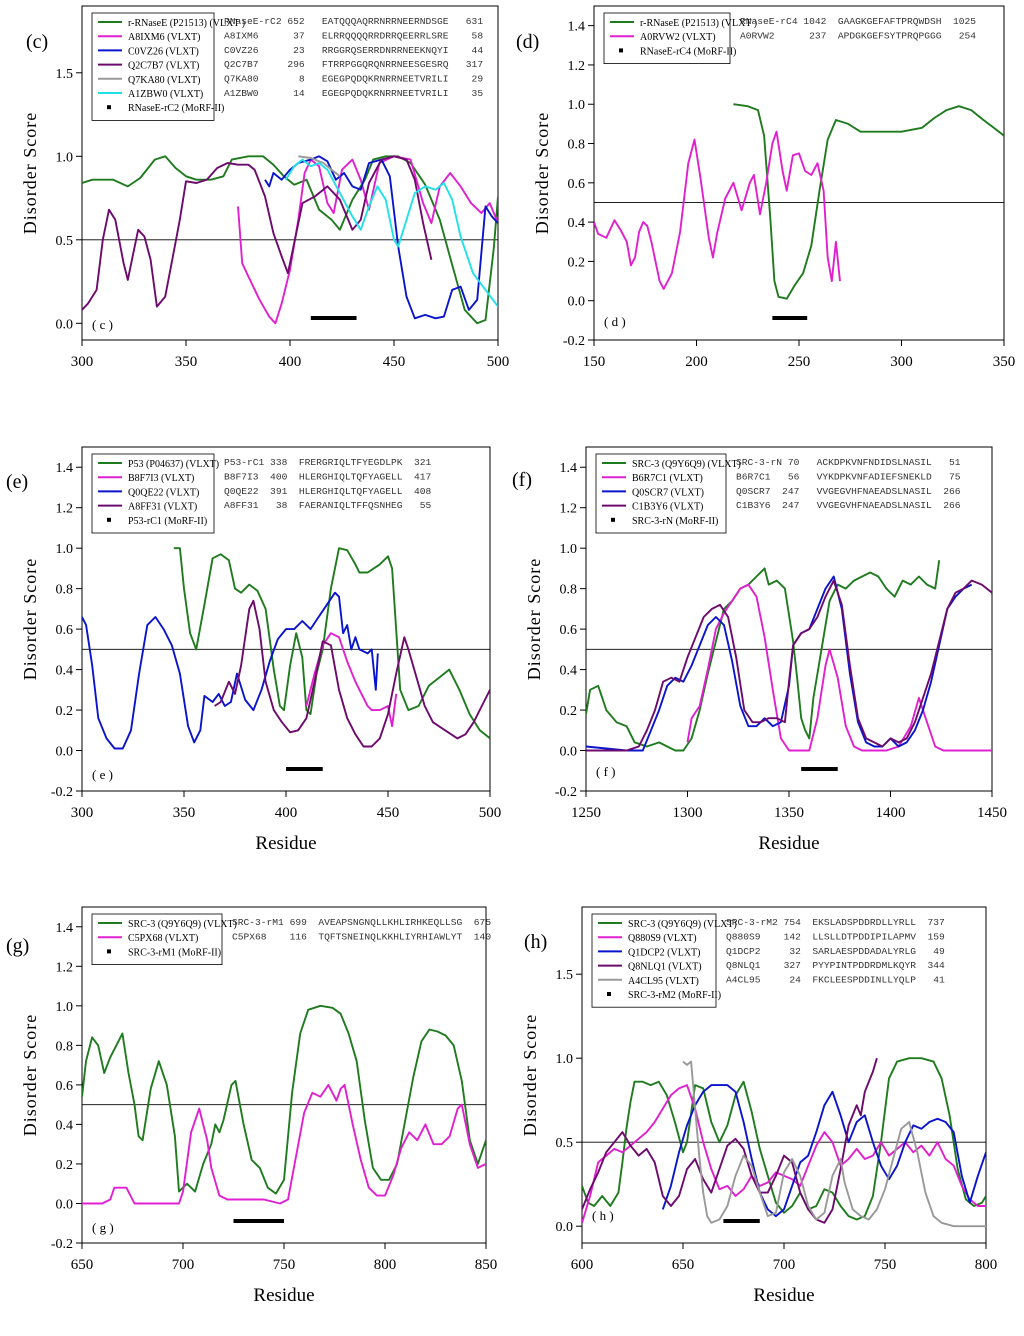 This screenshot has height=1336, width=1024. What do you see at coordinates (176, 108) in the screenshot?
I see `legend-entry: RNaseE-rC2 (MoRF-II)` at bounding box center [176, 108].